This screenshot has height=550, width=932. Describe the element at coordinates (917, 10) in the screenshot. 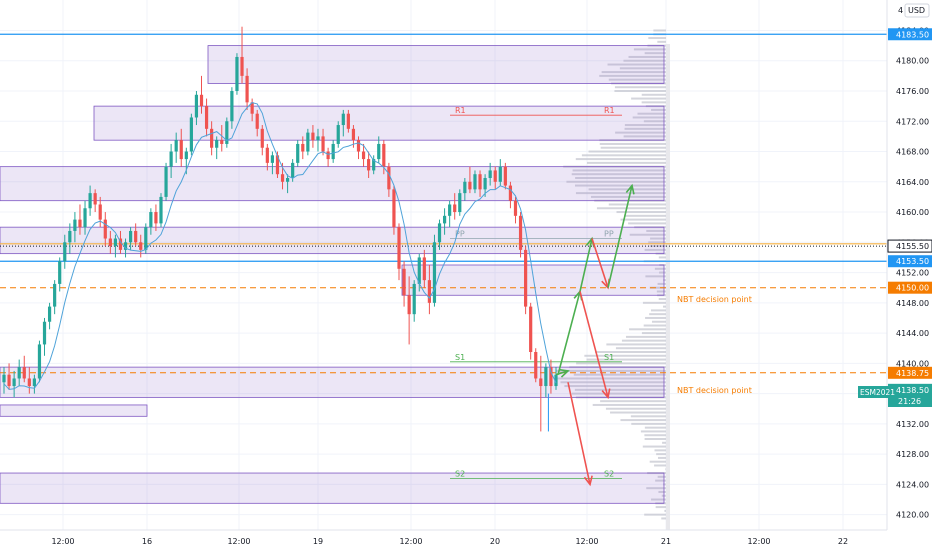

I see `currency-button` at that location.